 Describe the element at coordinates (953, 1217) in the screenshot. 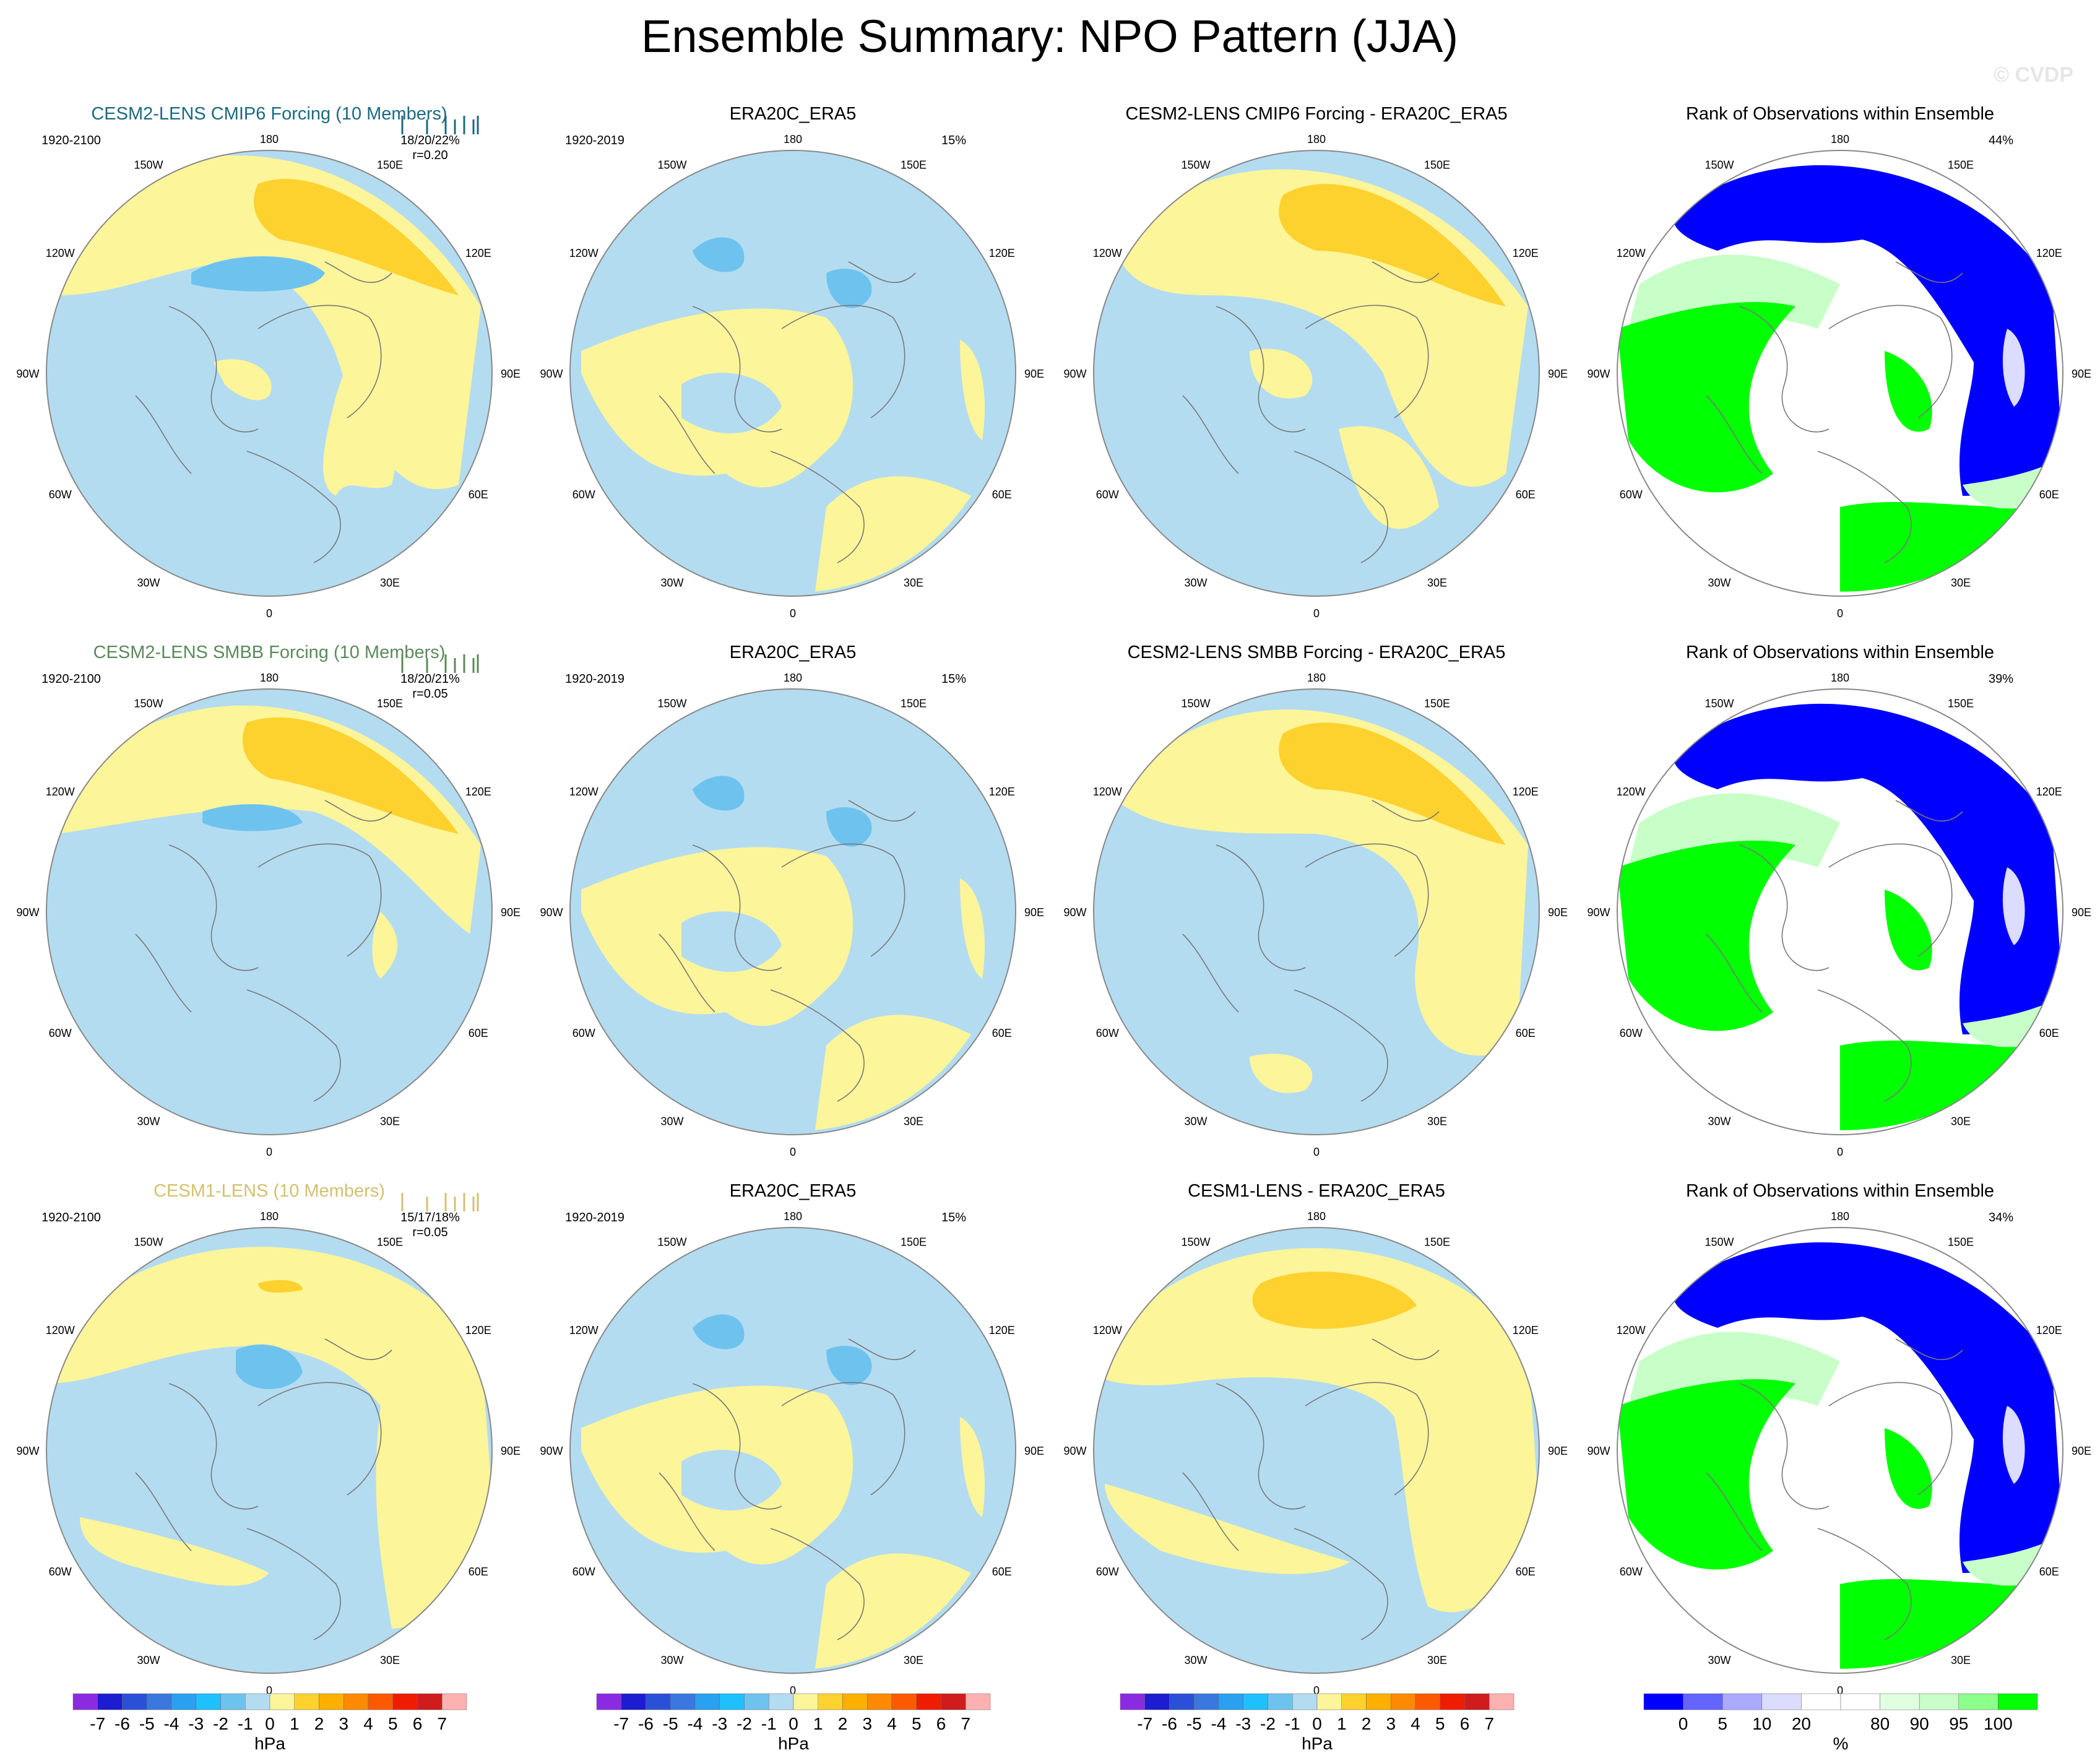

I see `variance-label: 15%` at that location.